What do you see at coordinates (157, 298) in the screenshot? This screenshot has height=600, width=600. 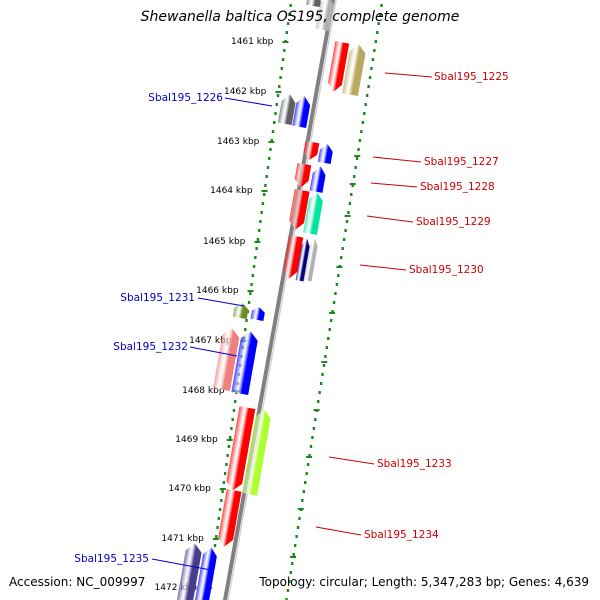 I see `gene-label: Sbal195_1231` at bounding box center [157, 298].